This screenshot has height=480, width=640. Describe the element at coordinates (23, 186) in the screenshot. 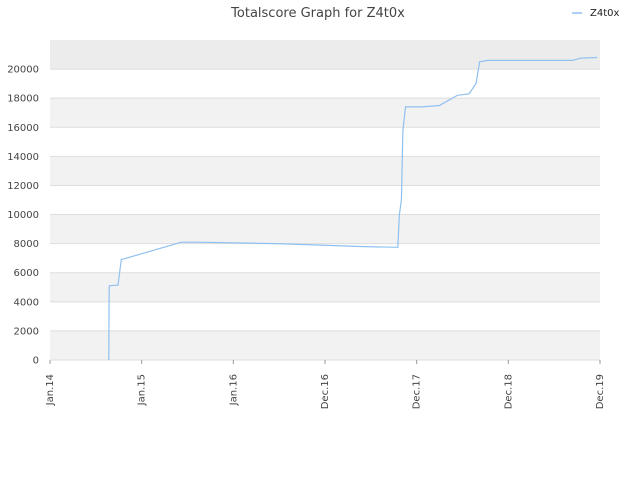

I see `y-tick-label: 12000` at that location.